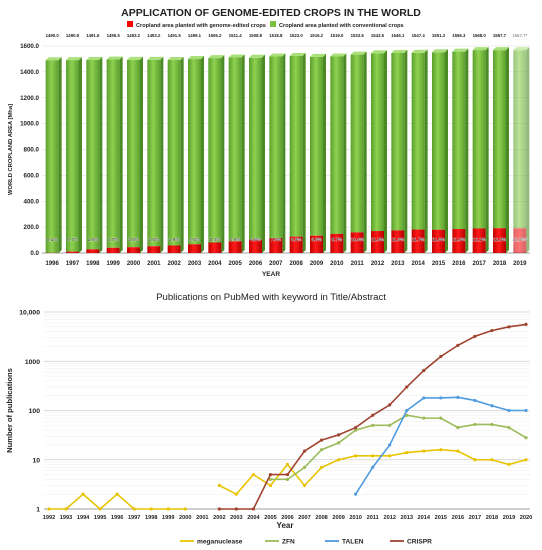 The image size is (542, 550). I want to click on percent-label: 11.3%, so click(397, 239).